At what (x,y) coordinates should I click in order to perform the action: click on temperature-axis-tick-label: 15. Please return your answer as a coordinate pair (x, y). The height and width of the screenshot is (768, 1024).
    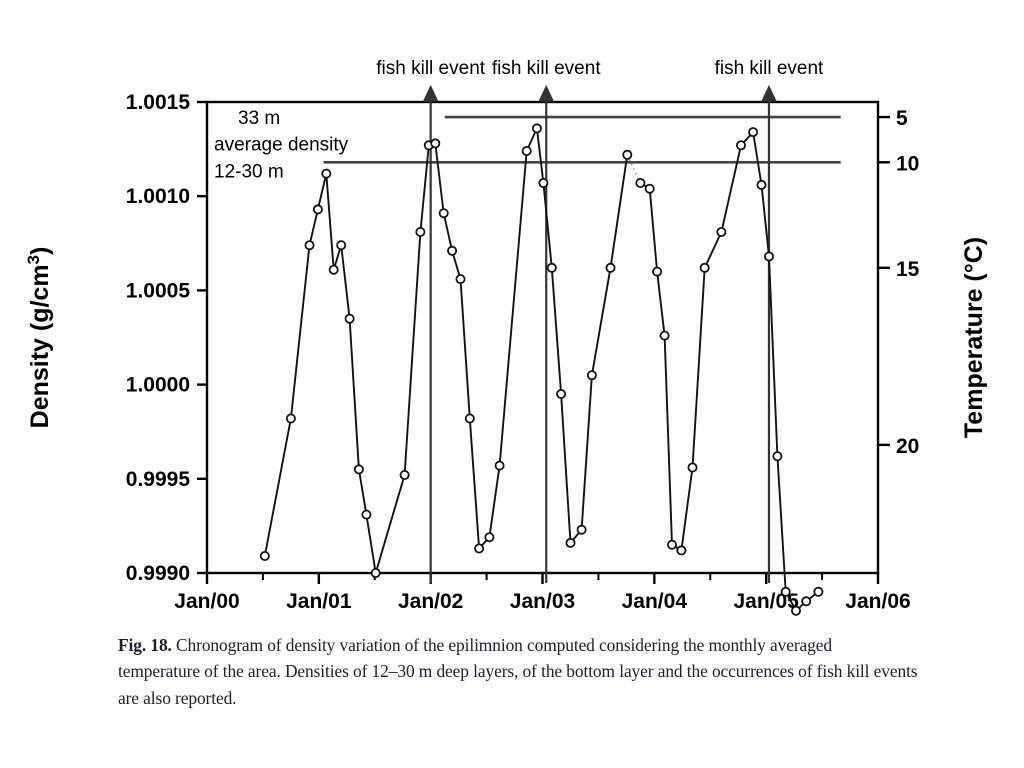
    Looking at the image, I should click on (908, 269).